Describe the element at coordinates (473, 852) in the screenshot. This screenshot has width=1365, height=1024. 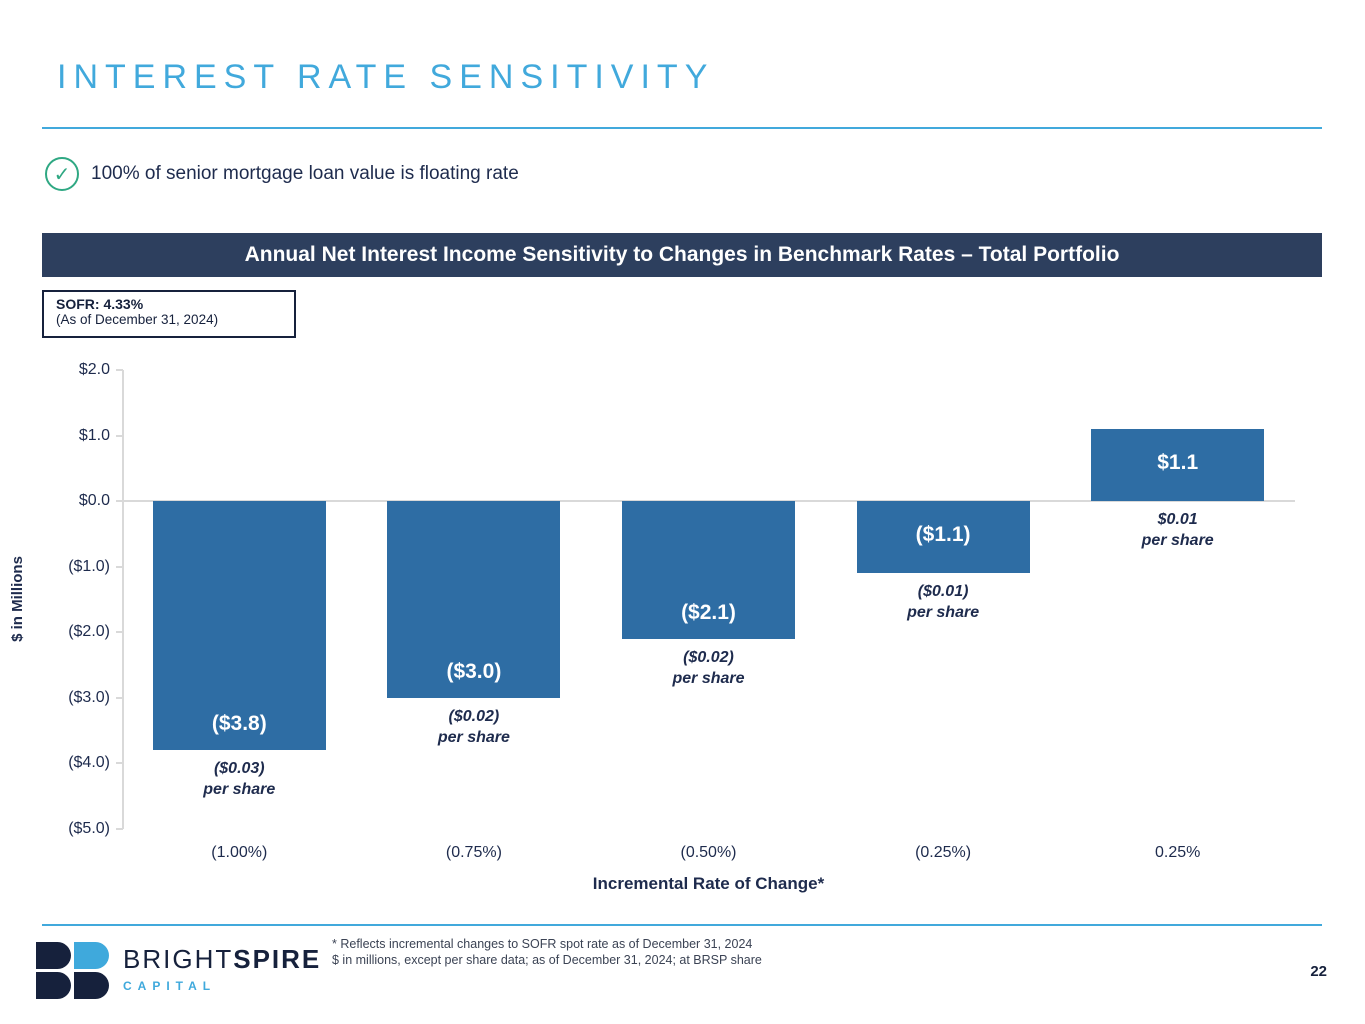
I see `x-axis-category-label: (0.75%)` at that location.